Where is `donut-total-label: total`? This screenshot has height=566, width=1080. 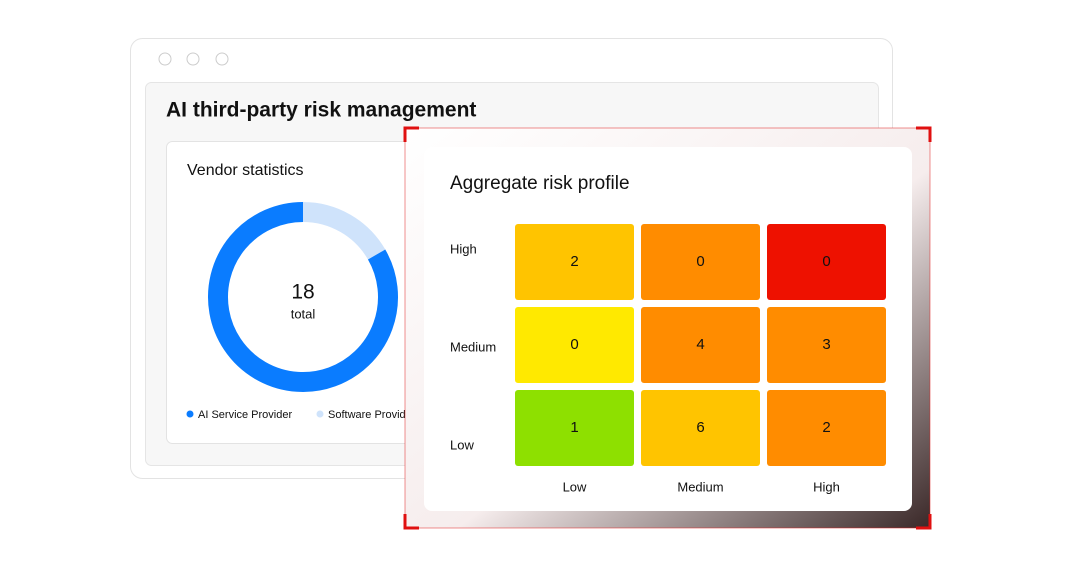 donut-total-label: total is located at coordinates (303, 313).